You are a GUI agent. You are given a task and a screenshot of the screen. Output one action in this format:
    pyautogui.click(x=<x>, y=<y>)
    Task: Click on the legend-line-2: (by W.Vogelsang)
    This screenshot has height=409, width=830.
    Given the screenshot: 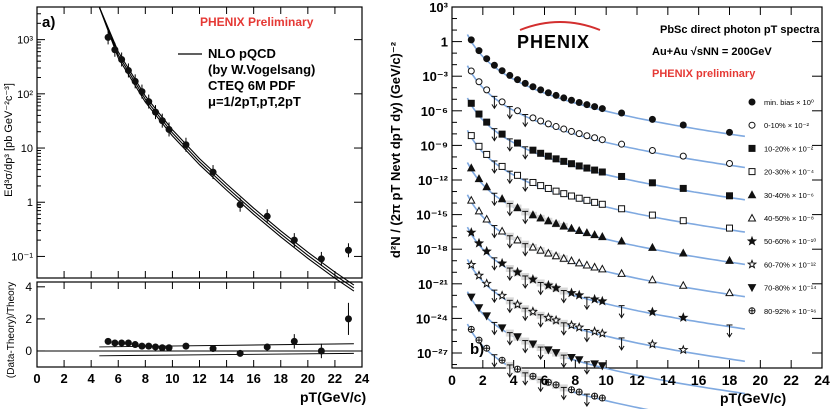 What is the action you would take?
    pyautogui.click(x=261, y=69)
    